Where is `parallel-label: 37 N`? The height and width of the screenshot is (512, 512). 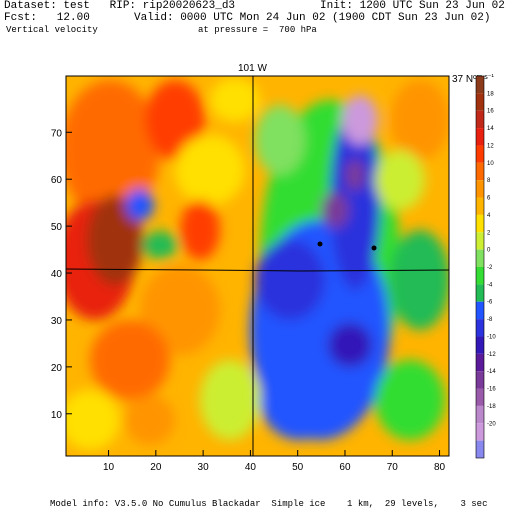
parallel-label: 37 N is located at coordinates (462, 79).